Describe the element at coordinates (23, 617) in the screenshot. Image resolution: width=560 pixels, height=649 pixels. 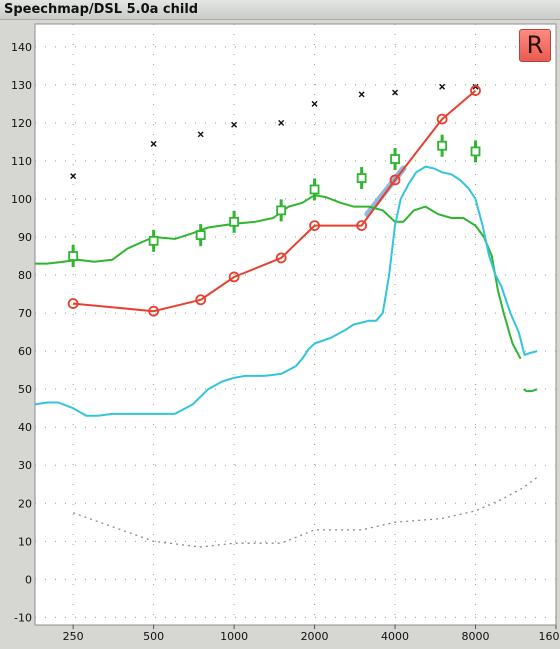
I see `y-tick-label: -10` at that location.